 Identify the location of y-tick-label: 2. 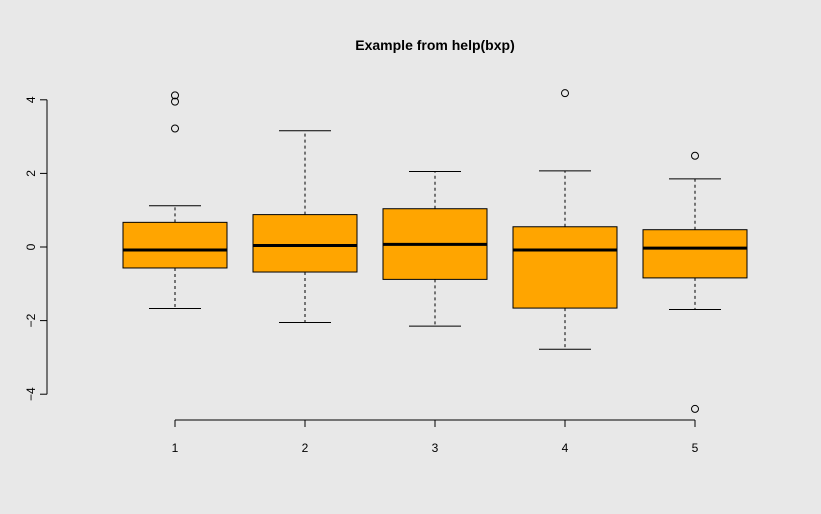
(31, 173).